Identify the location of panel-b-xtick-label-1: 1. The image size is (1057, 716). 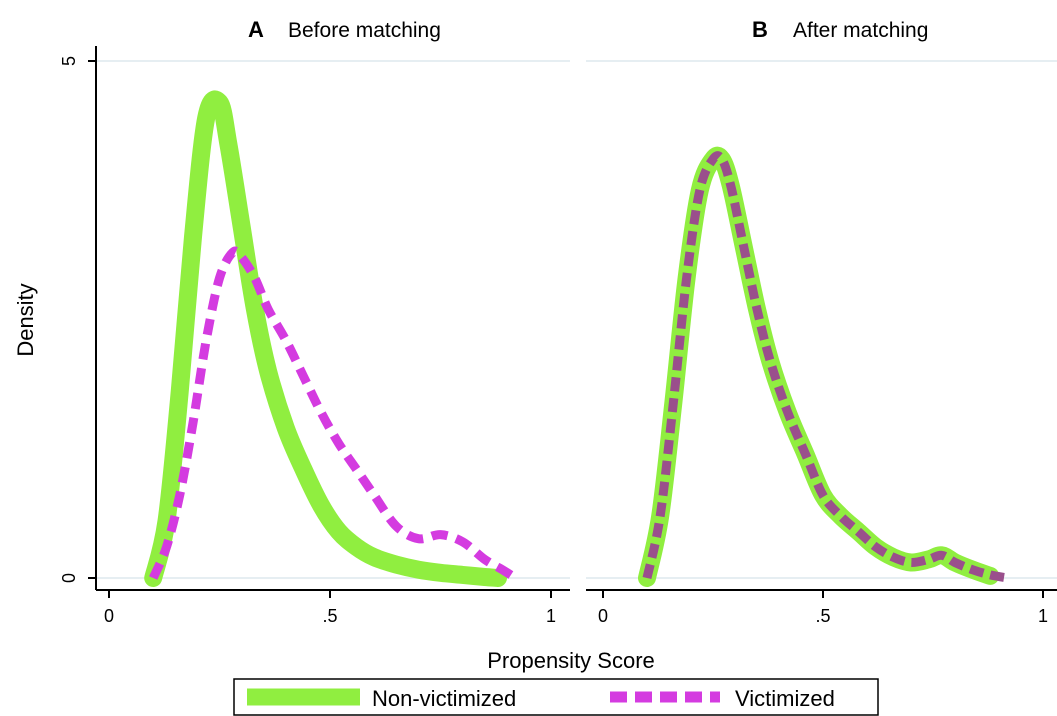
(1043, 616).